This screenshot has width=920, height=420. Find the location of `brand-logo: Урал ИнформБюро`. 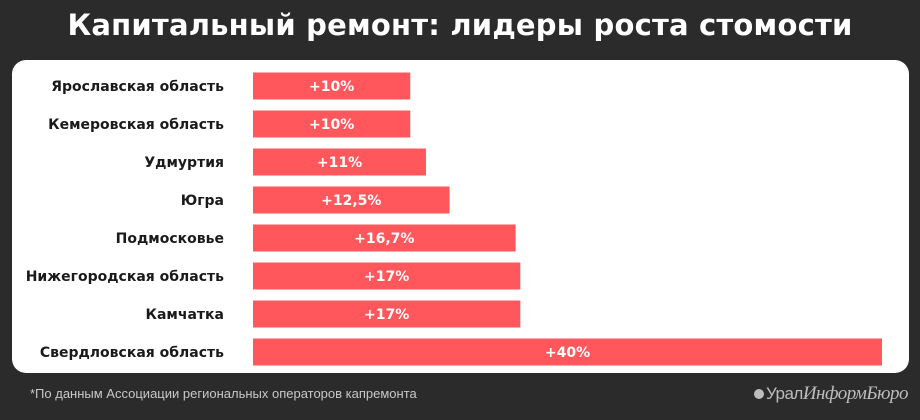

brand-logo: Урал ИнформБюро is located at coordinates (831, 394).